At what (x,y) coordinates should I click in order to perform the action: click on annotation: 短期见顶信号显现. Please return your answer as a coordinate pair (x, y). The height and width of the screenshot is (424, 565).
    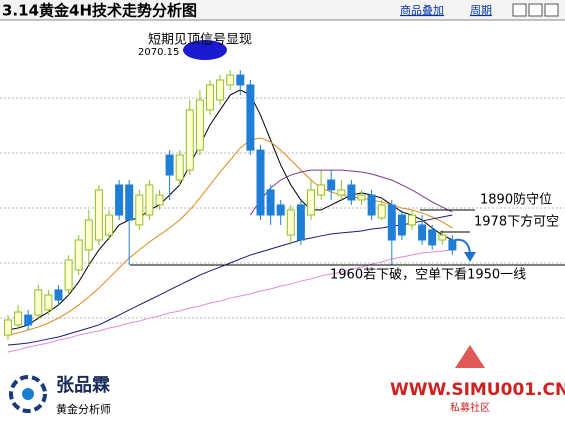
    Looking at the image, I should click on (200, 40).